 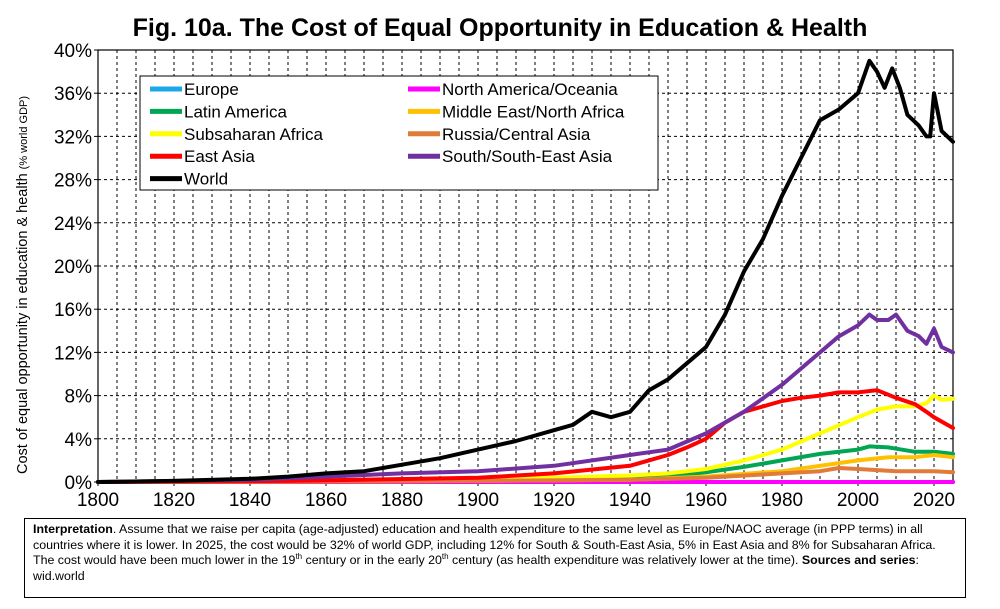 What do you see at coordinates (73, 224) in the screenshot?
I see `y-tick-label: 24%` at bounding box center [73, 224].